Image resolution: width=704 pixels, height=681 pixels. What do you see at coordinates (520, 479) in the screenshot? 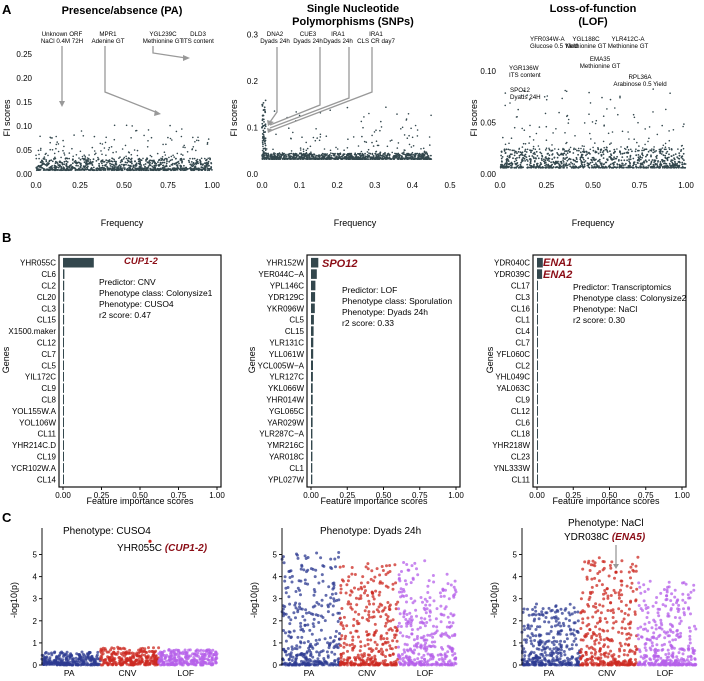
I see `category-label: CL11` at bounding box center [520, 479].